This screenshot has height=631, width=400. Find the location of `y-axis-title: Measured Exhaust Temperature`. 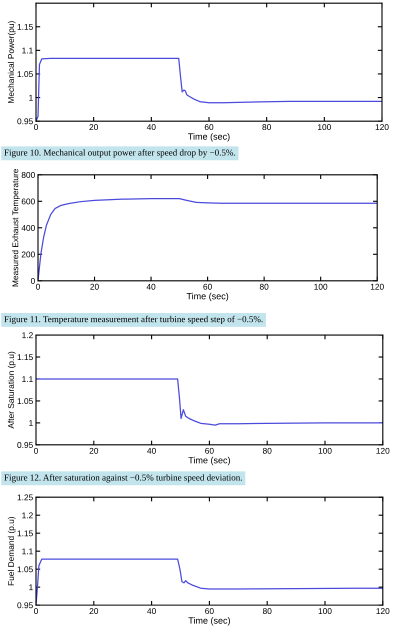

y-axis-title: Measured Exhaust Temperature is located at coordinates (16, 227).